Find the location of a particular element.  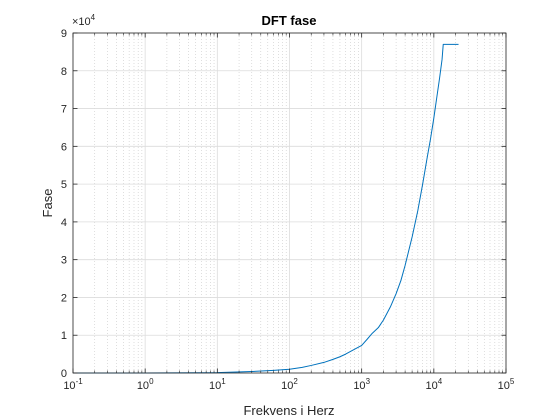

chart-title: DFT fase is located at coordinates (289, 20).